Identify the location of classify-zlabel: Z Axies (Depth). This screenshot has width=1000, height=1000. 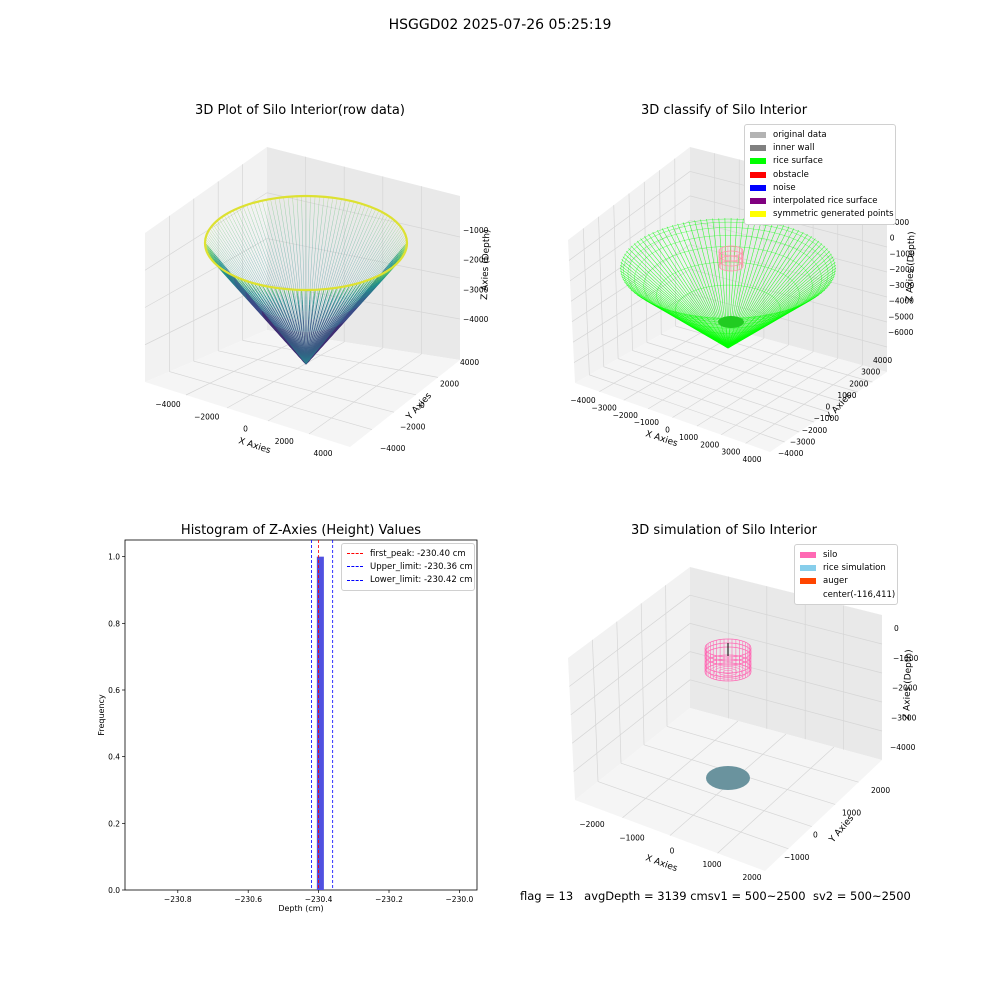
(911, 266).